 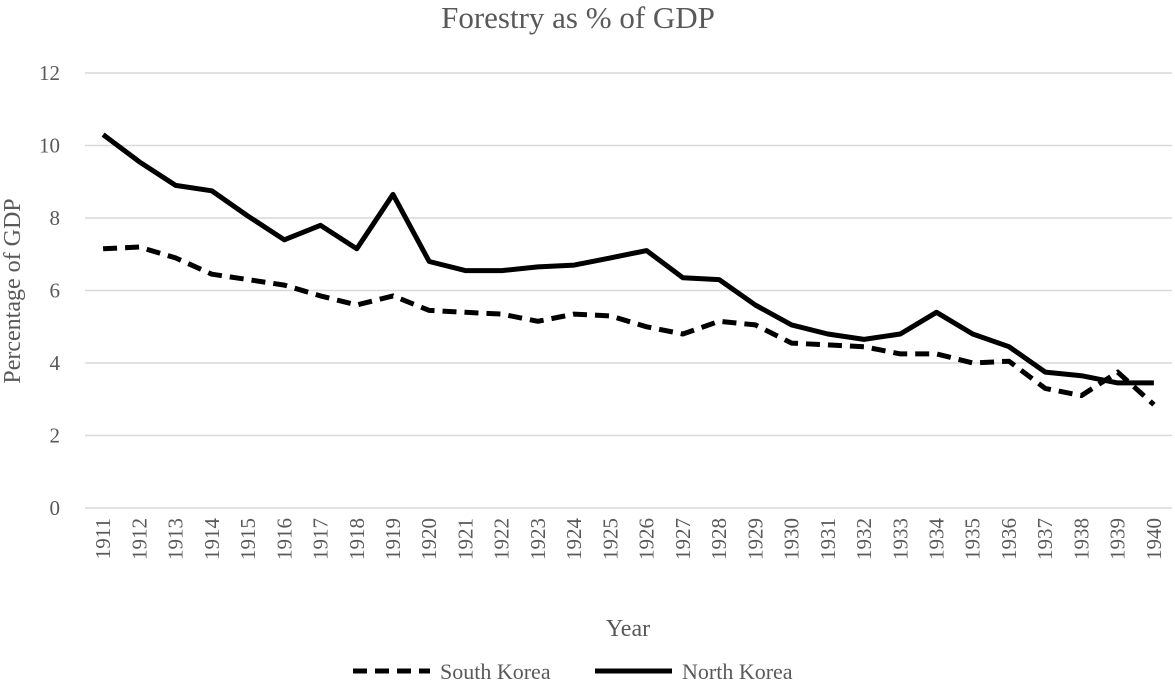 What do you see at coordinates (1154, 539) in the screenshot?
I see `x-tick-label: 1940` at bounding box center [1154, 539].